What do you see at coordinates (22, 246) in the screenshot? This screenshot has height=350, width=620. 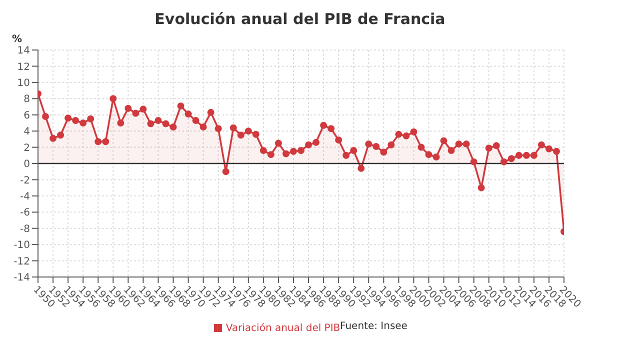 I see `y-tick-label: -10` at bounding box center [22, 246].